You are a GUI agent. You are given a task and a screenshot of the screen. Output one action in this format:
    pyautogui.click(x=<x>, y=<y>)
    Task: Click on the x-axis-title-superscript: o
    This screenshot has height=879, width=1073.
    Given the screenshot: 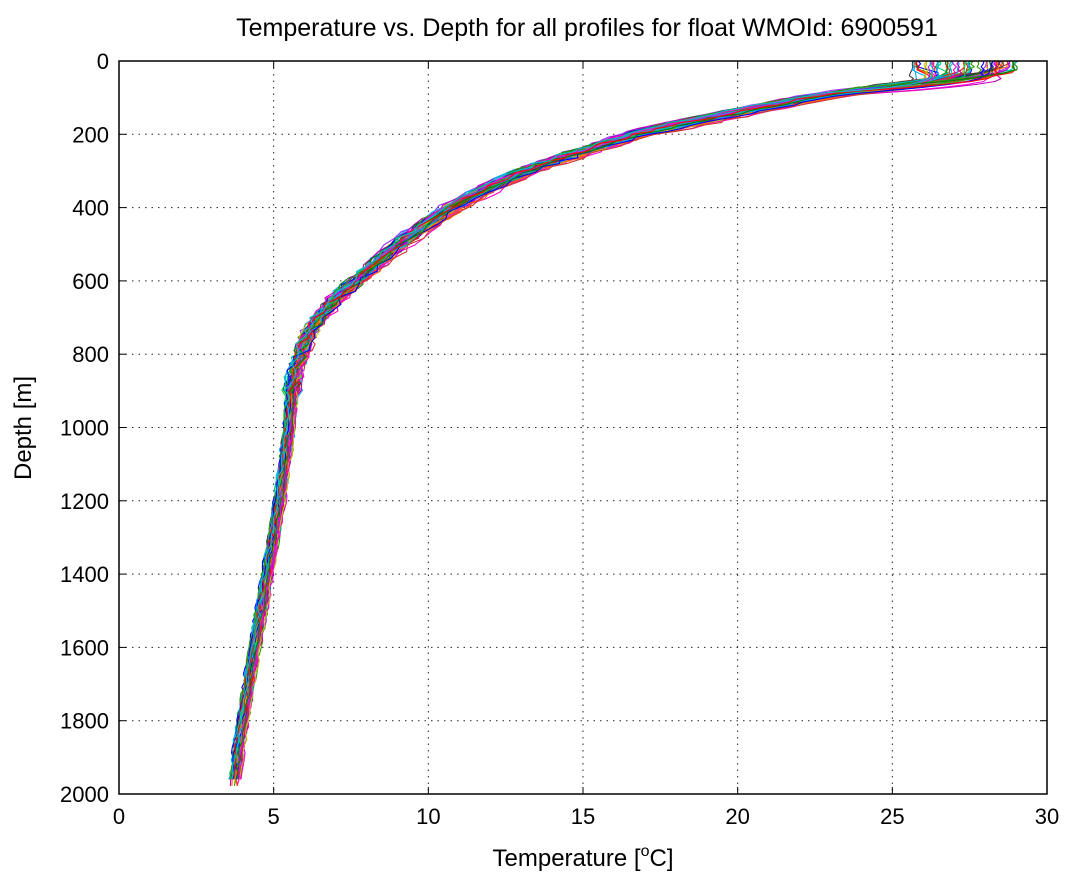 What is the action you would take?
    pyautogui.click(x=645, y=851)
    